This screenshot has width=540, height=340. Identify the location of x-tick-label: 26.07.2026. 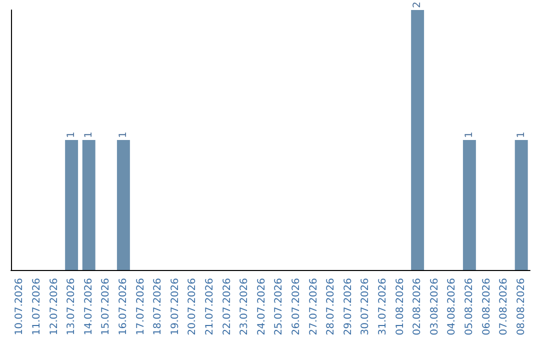
(296, 307).